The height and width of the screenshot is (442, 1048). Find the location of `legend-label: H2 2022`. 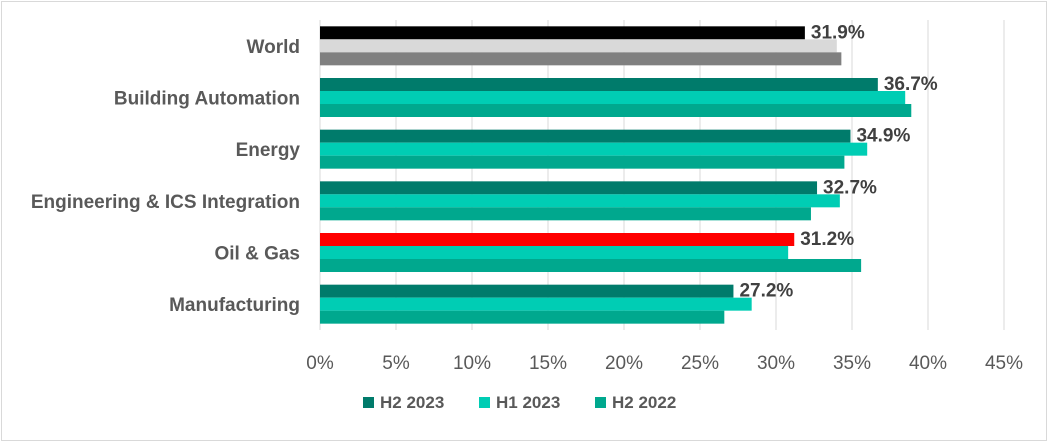

legend-label: H2 2022 is located at coordinates (644, 402).